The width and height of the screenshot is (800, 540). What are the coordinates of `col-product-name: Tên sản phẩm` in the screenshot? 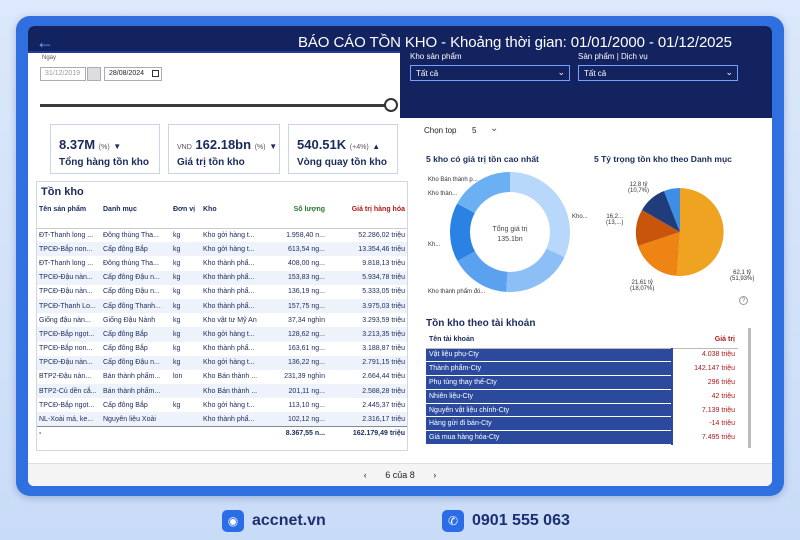 It's located at (69, 216).